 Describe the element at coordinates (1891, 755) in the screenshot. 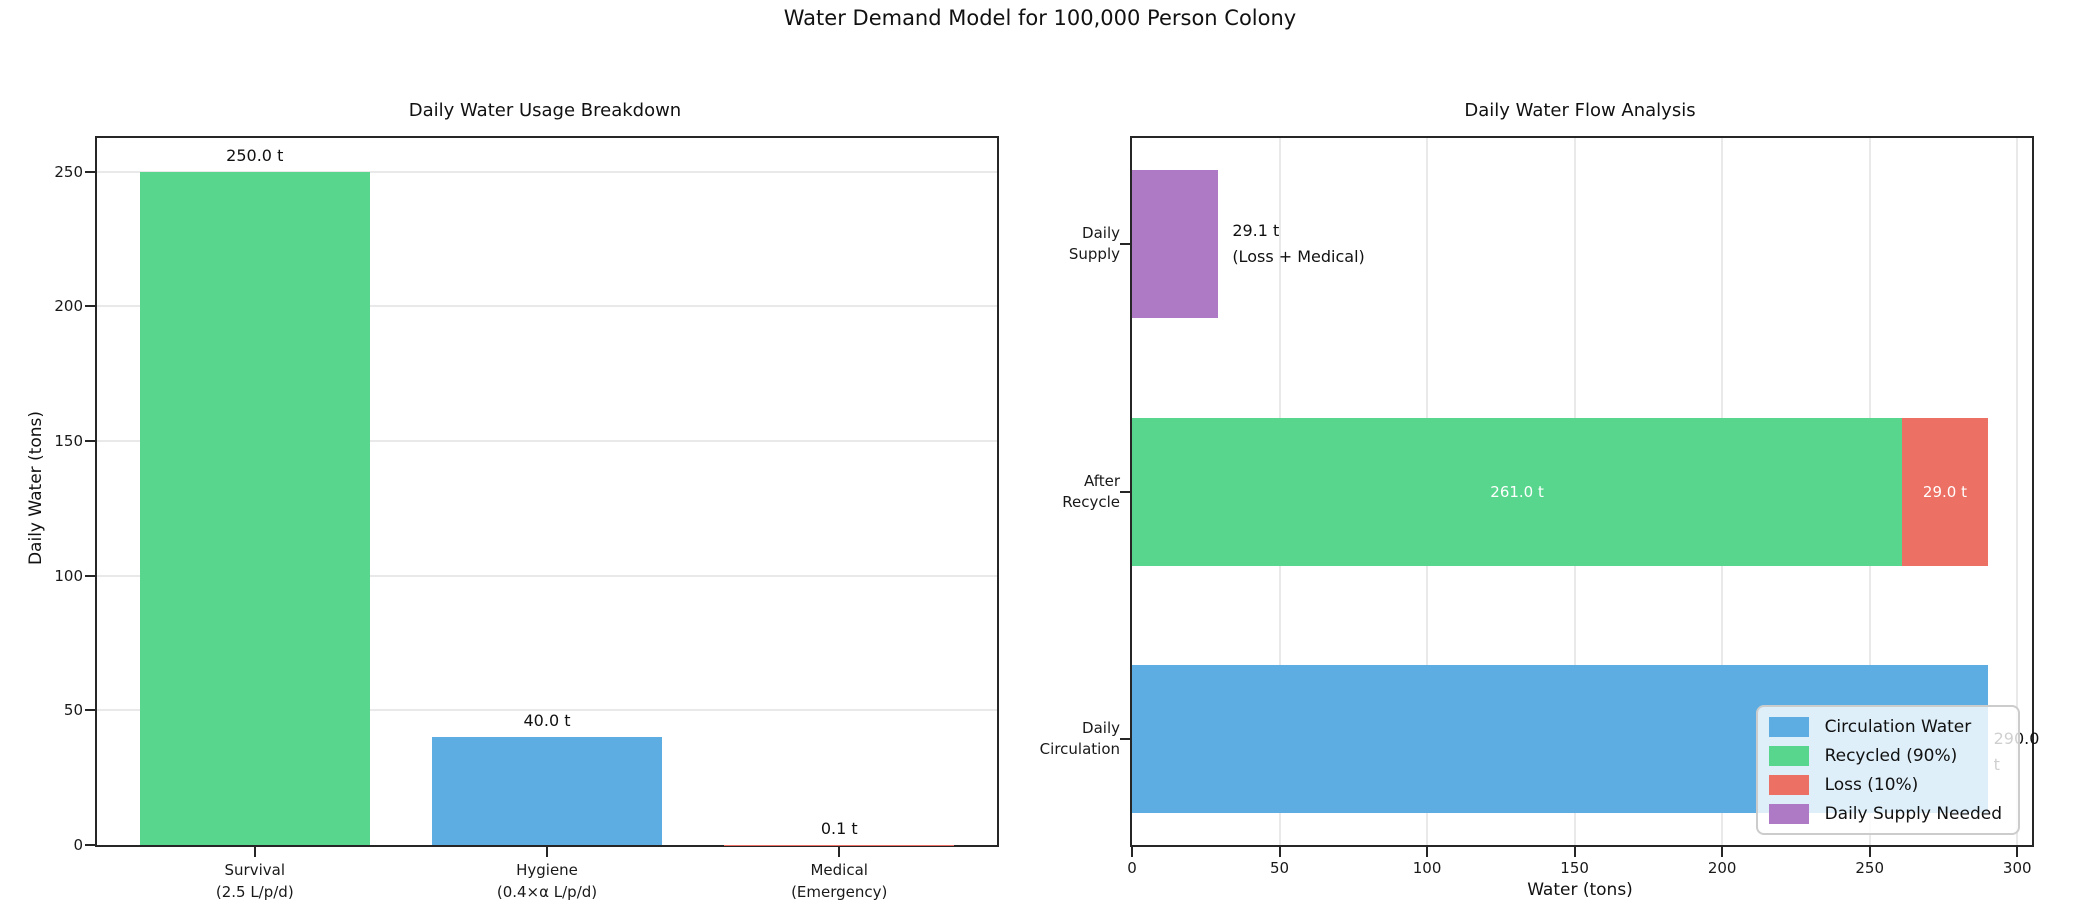

I see `legend-label-recycled-90: Recycled (90%)` at that location.